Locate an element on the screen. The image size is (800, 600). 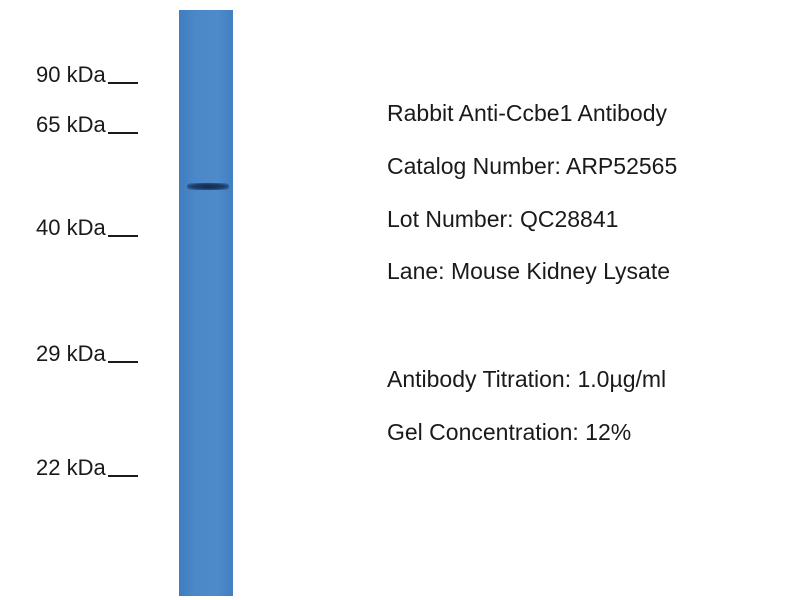
antibody-name: Rabbit Anti-Ccbe1 Antibody is located at coordinates (527, 113).